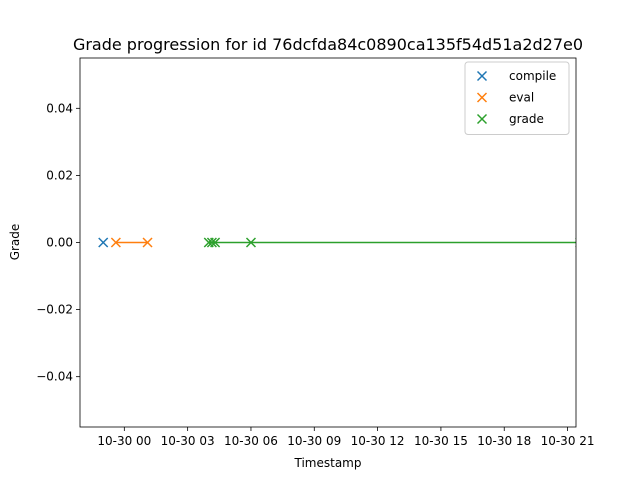 This screenshot has width=640, height=480. I want to click on legend-frame, so click(517, 98).